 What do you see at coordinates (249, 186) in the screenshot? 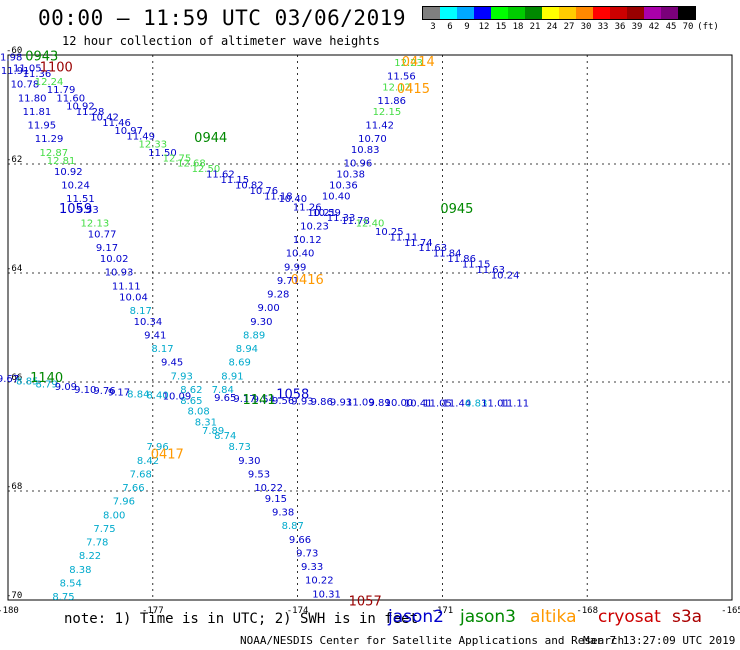
I see `swh-value-label: 10.82` at bounding box center [249, 186].